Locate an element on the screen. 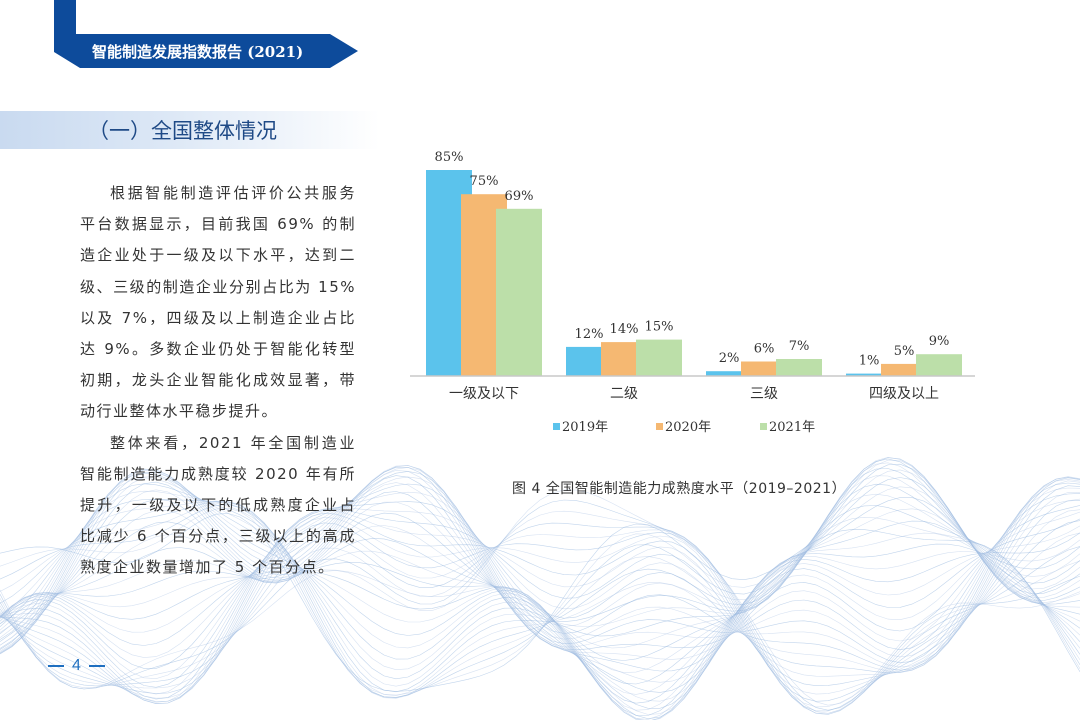  header-arrow-band is located at coordinates (206, 51).